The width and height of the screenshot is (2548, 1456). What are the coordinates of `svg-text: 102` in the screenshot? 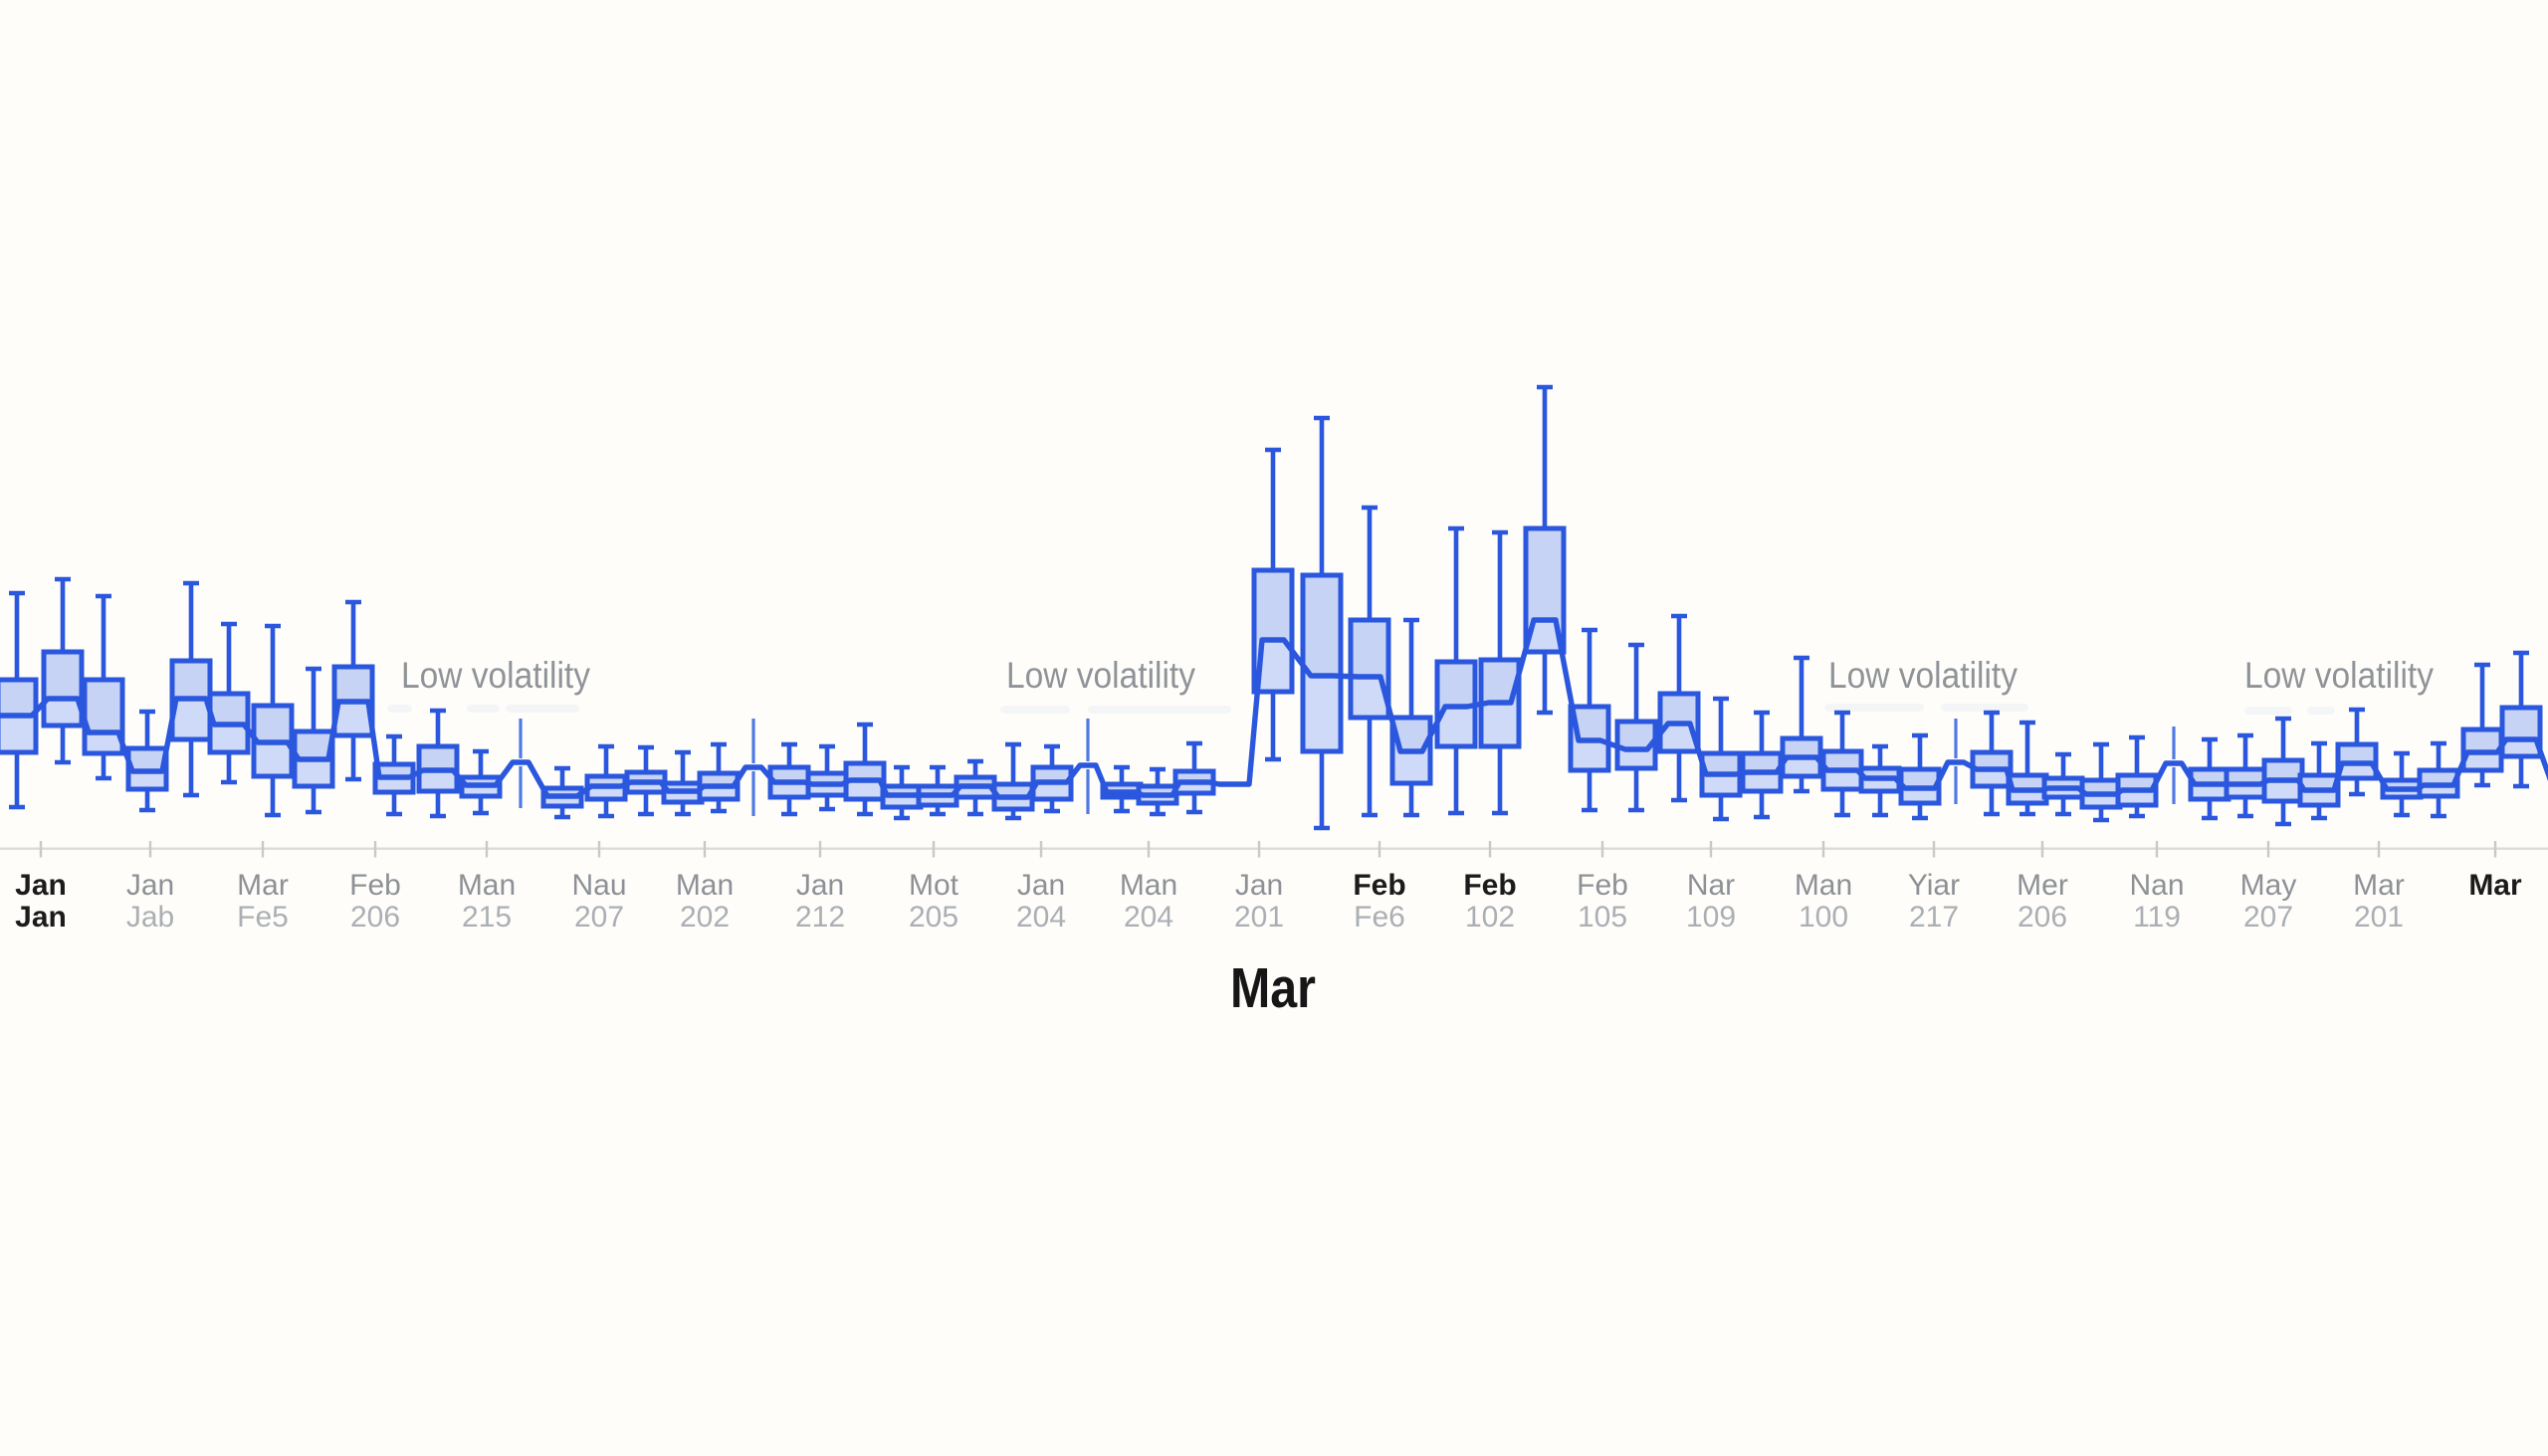 It's located at (1490, 917).